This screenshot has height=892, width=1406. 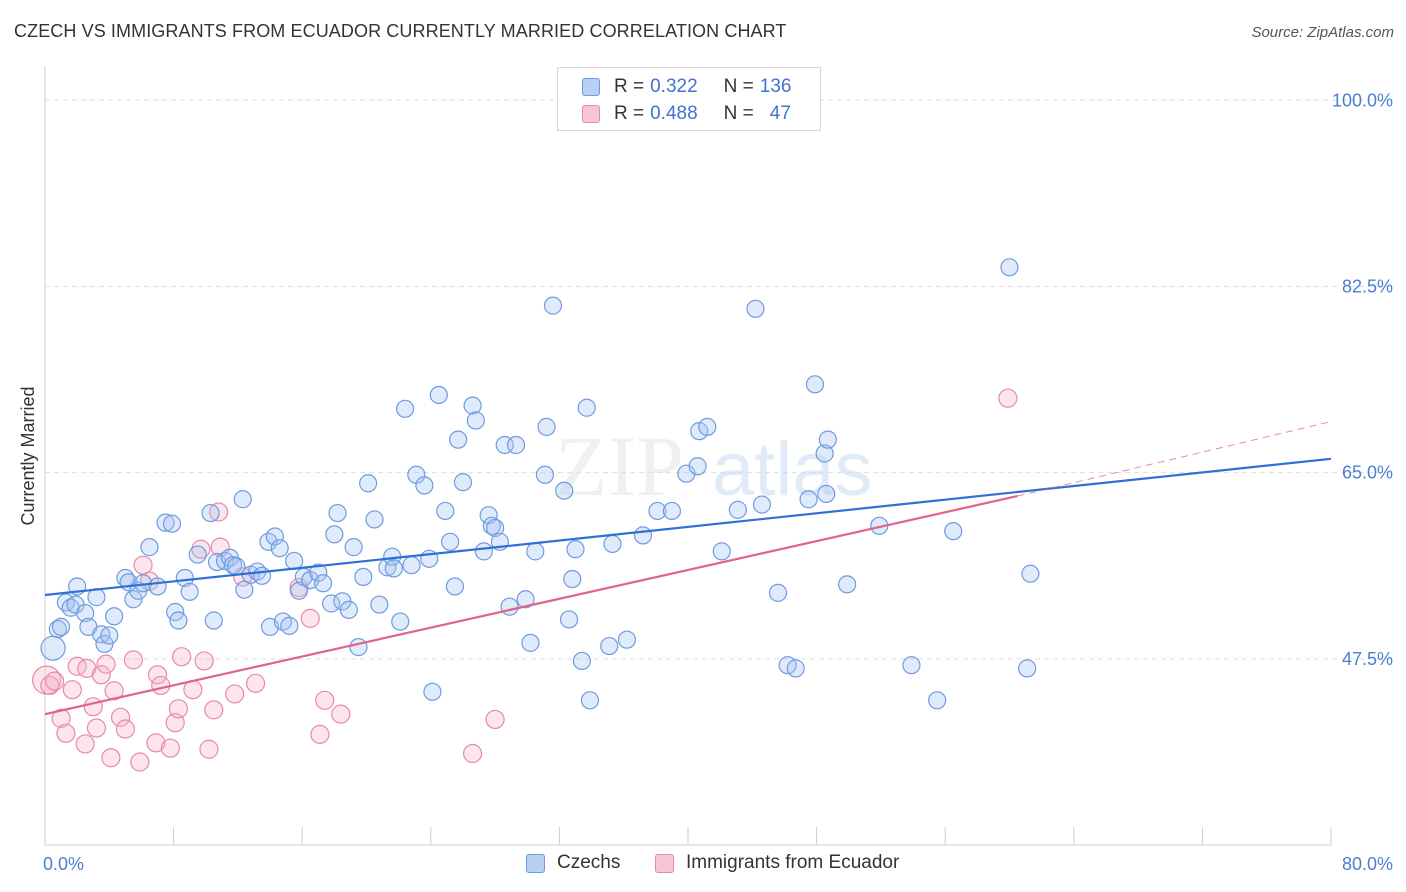 What do you see at coordinates (674, 113) in the screenshot?
I see `legend-r-value-ecuador: 0.488` at bounding box center [674, 113].